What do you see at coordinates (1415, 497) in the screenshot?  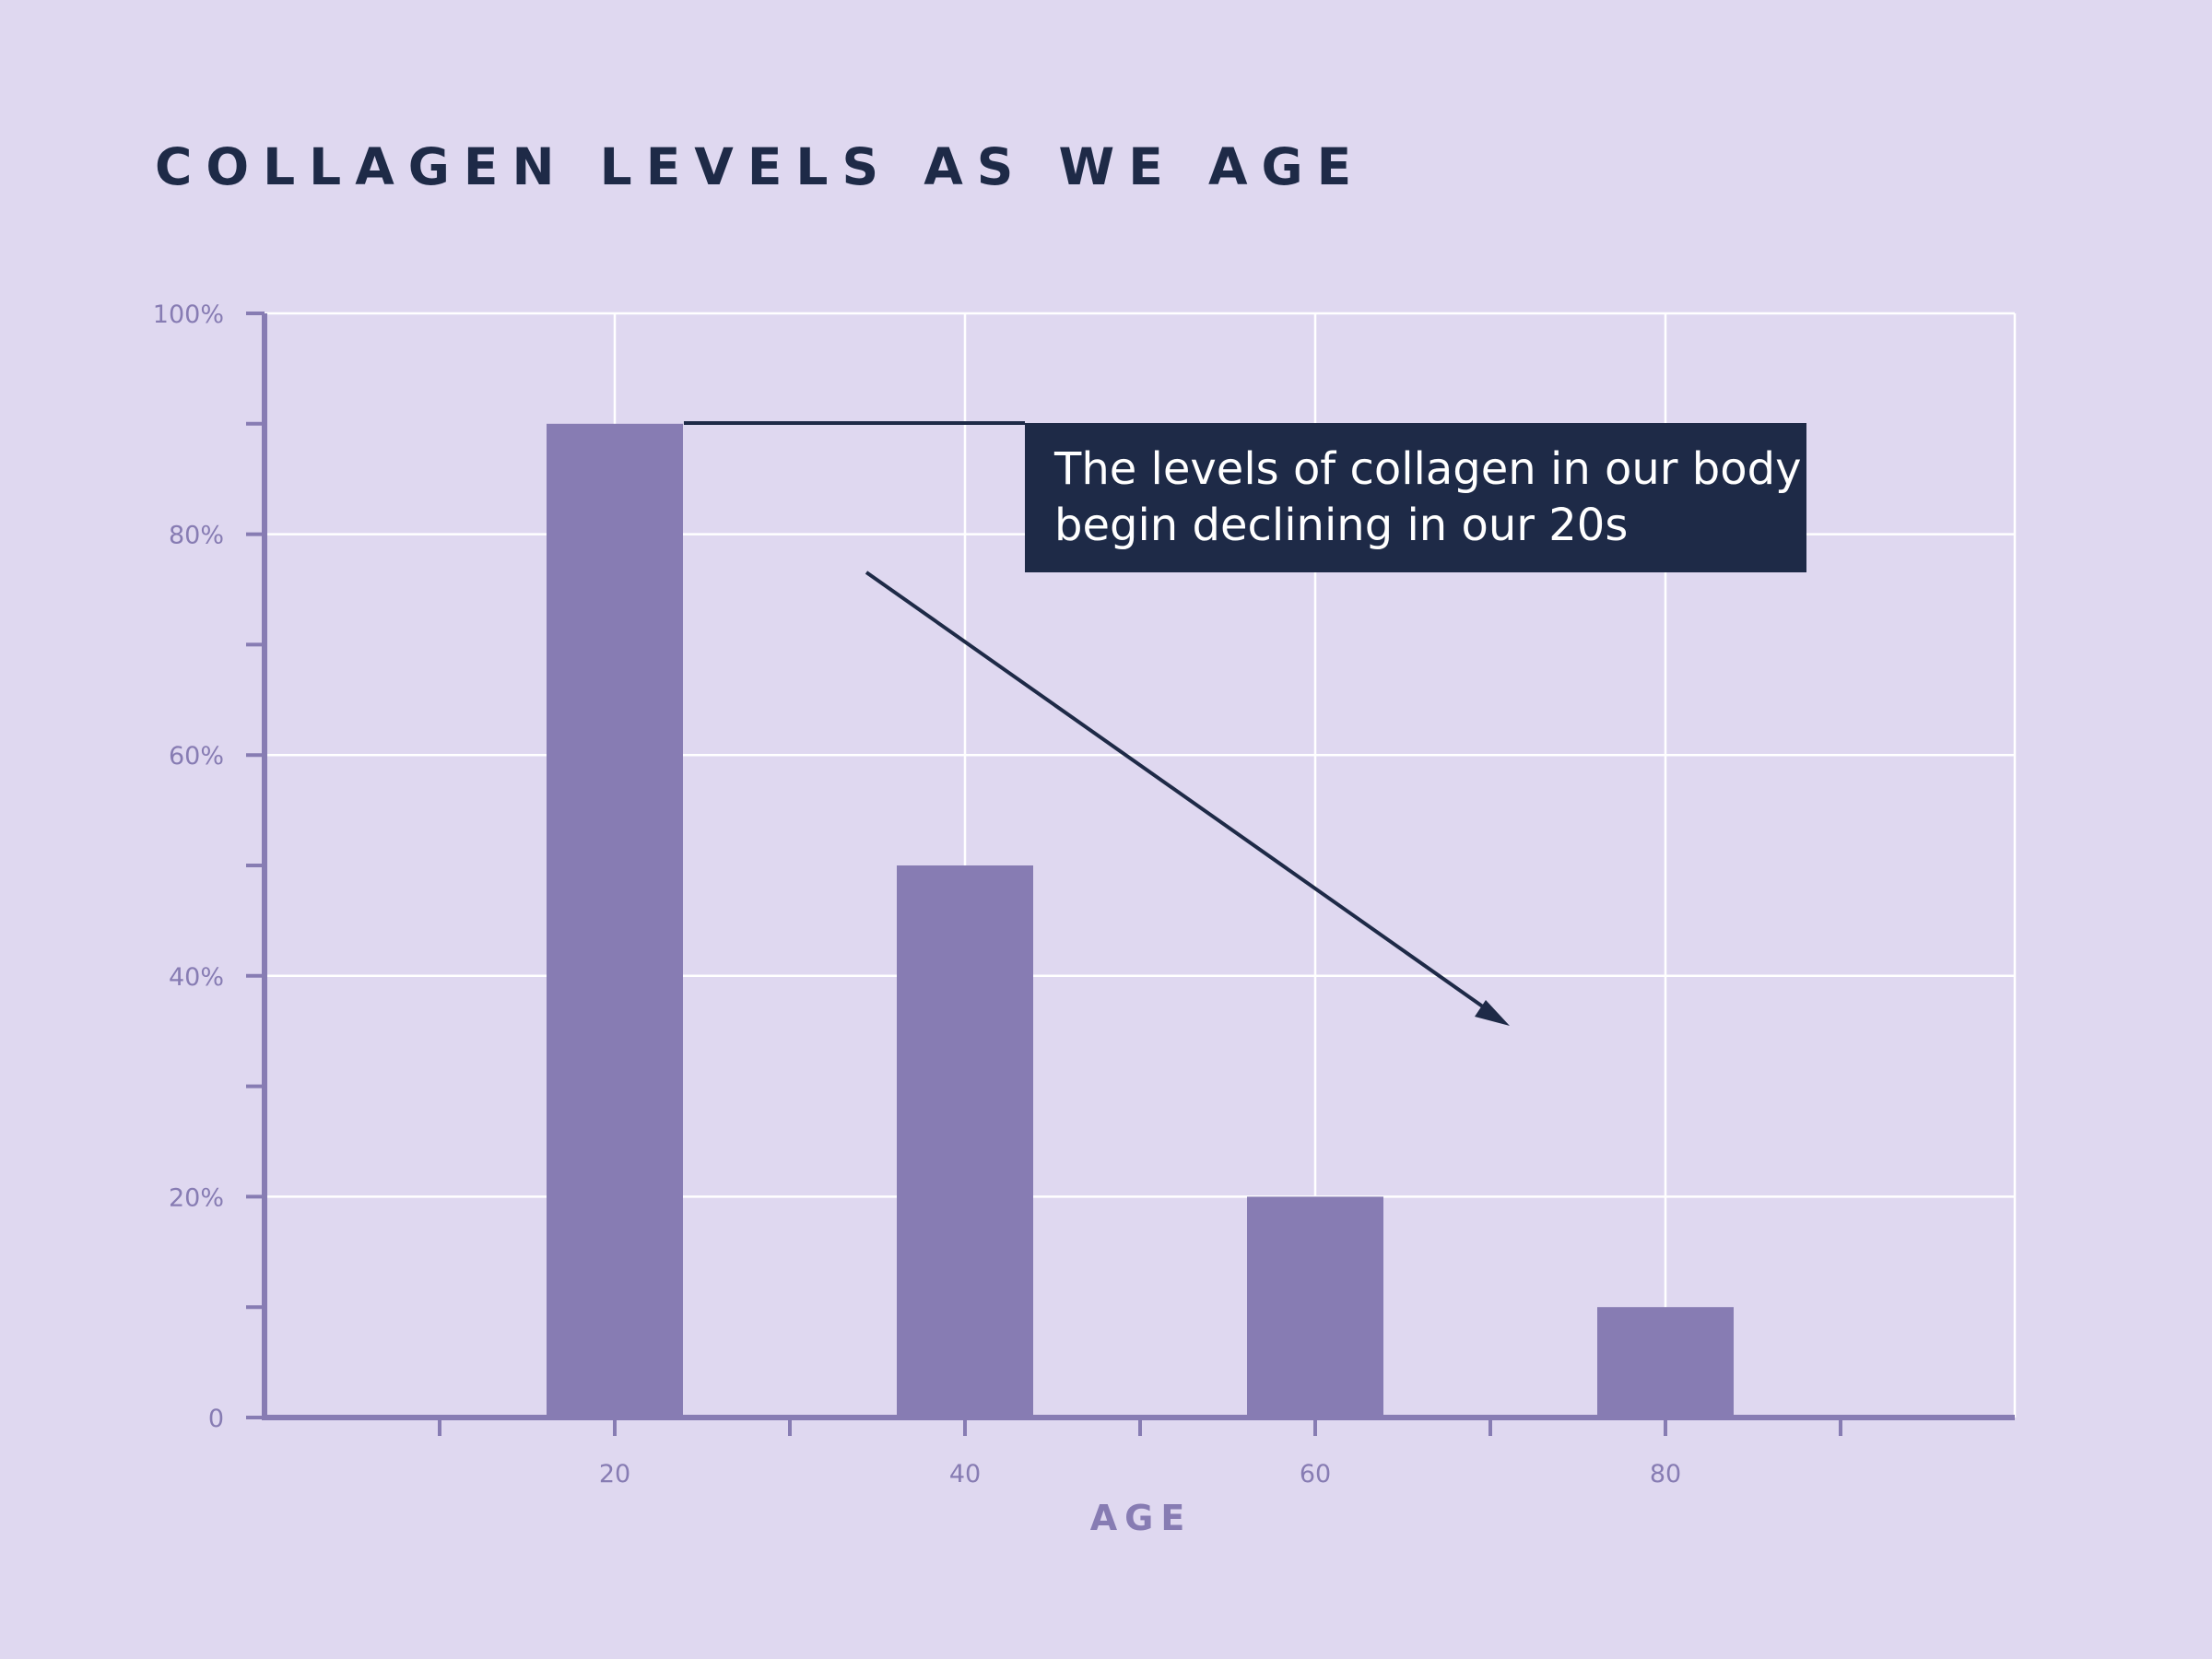 I see `annotation-box` at bounding box center [1415, 497].